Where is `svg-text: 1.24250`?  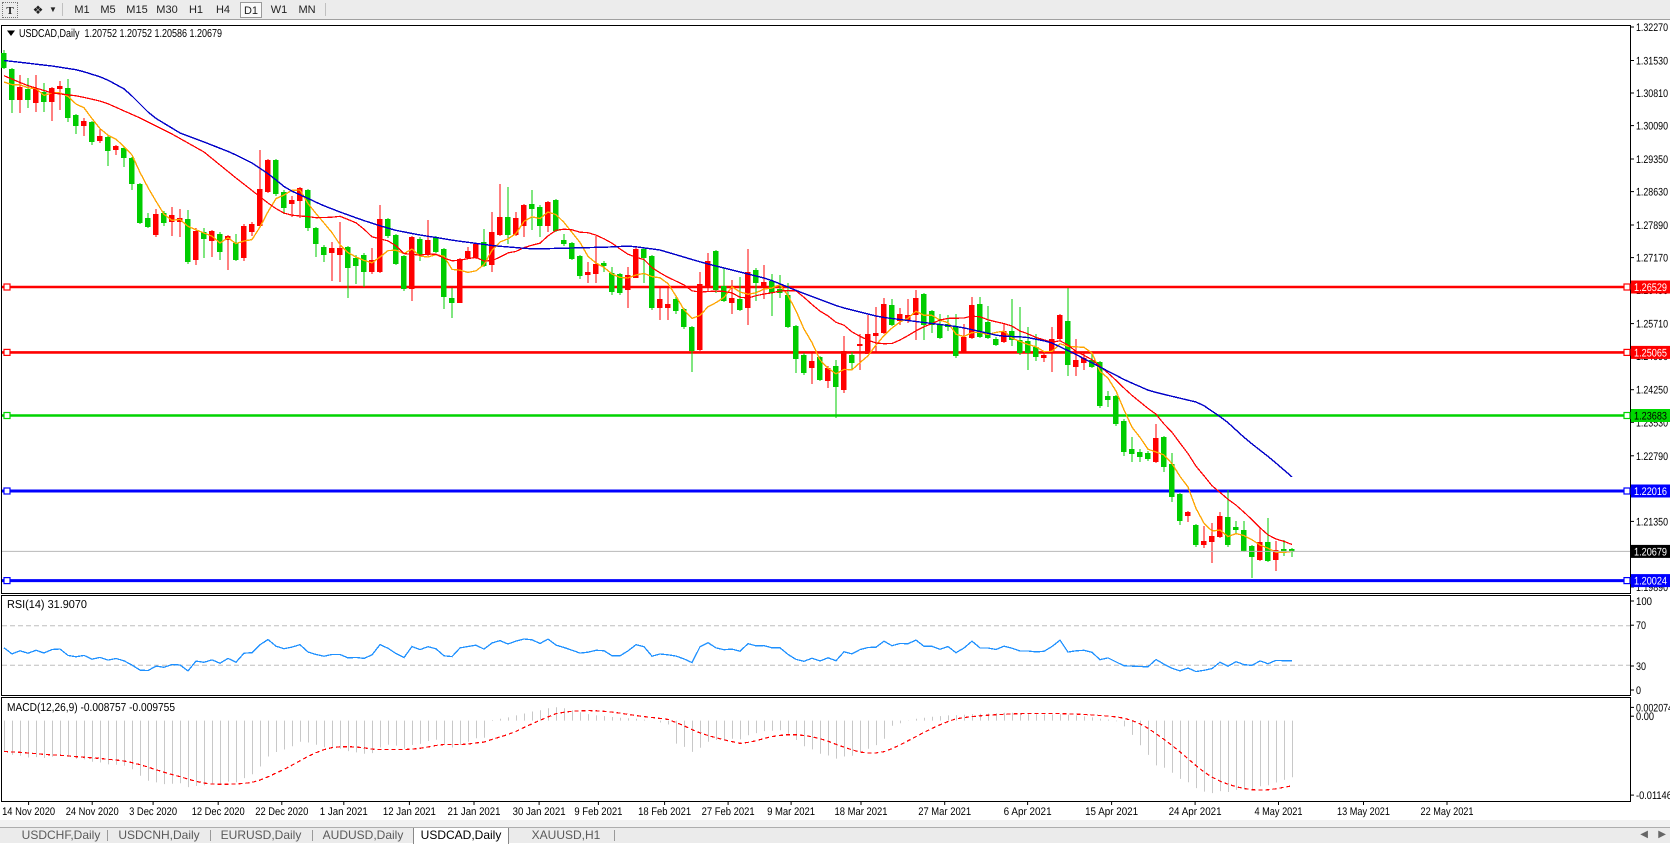
svg-text: 1.24250 is located at coordinates (1652, 391).